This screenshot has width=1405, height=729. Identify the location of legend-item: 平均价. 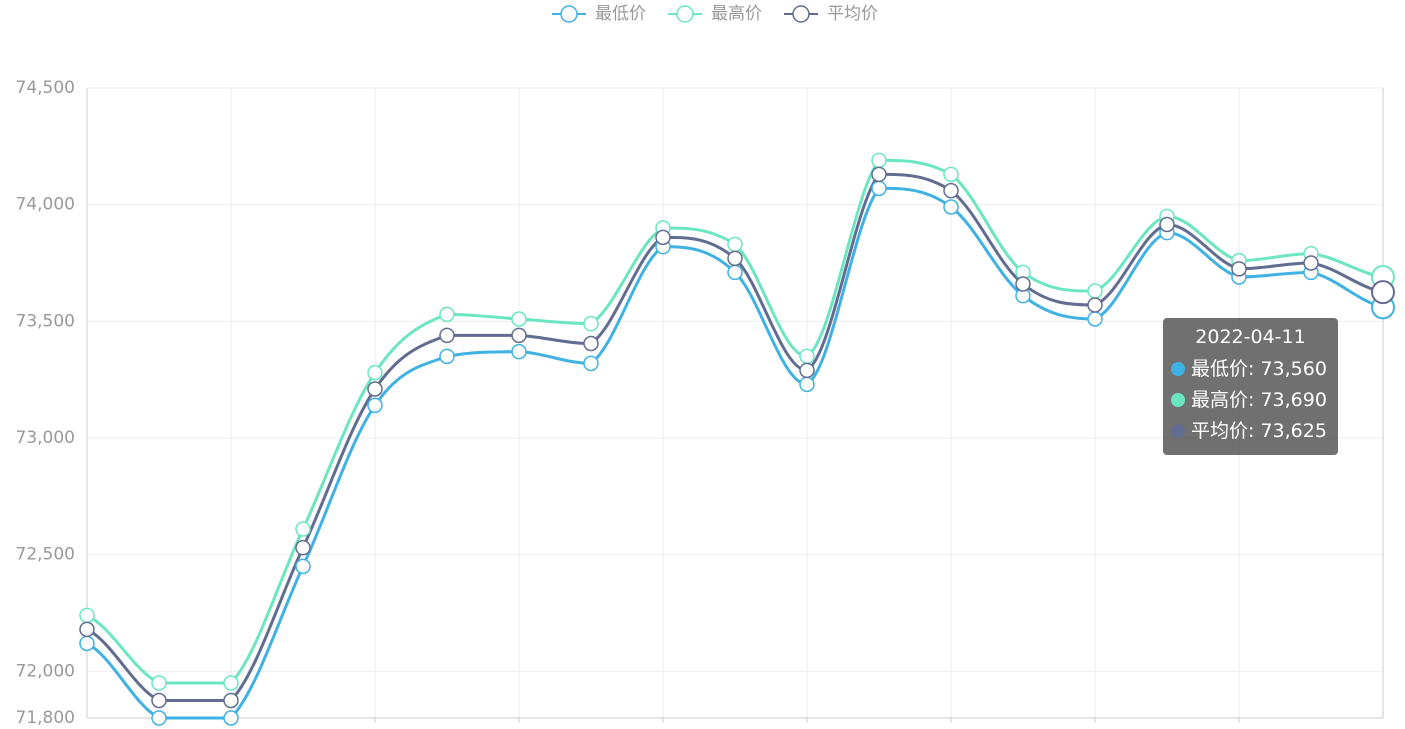
(831, 14).